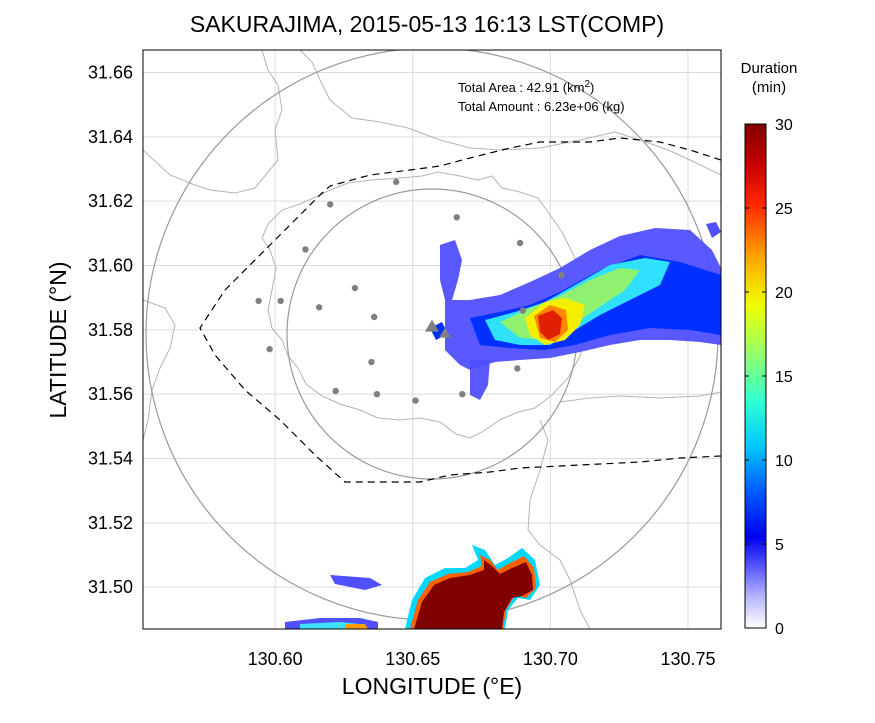  What do you see at coordinates (779, 629) in the screenshot?
I see `colorbar-tick-label: 0` at bounding box center [779, 629].